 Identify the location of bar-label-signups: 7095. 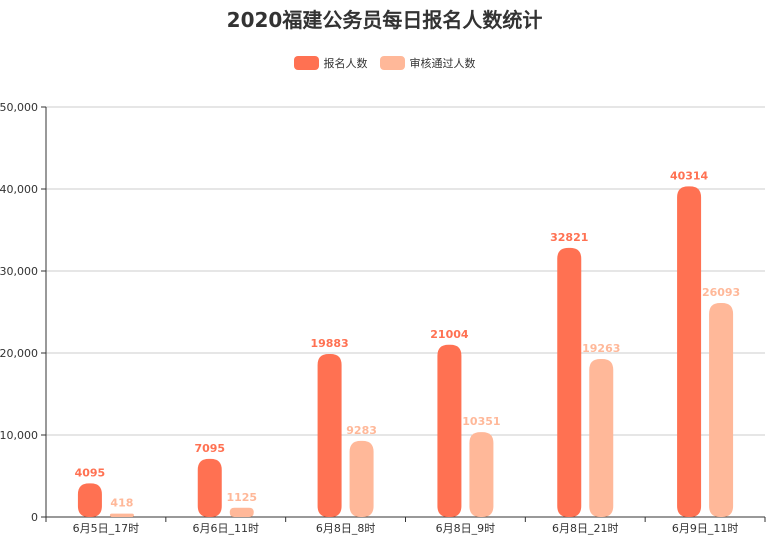
(209, 448).